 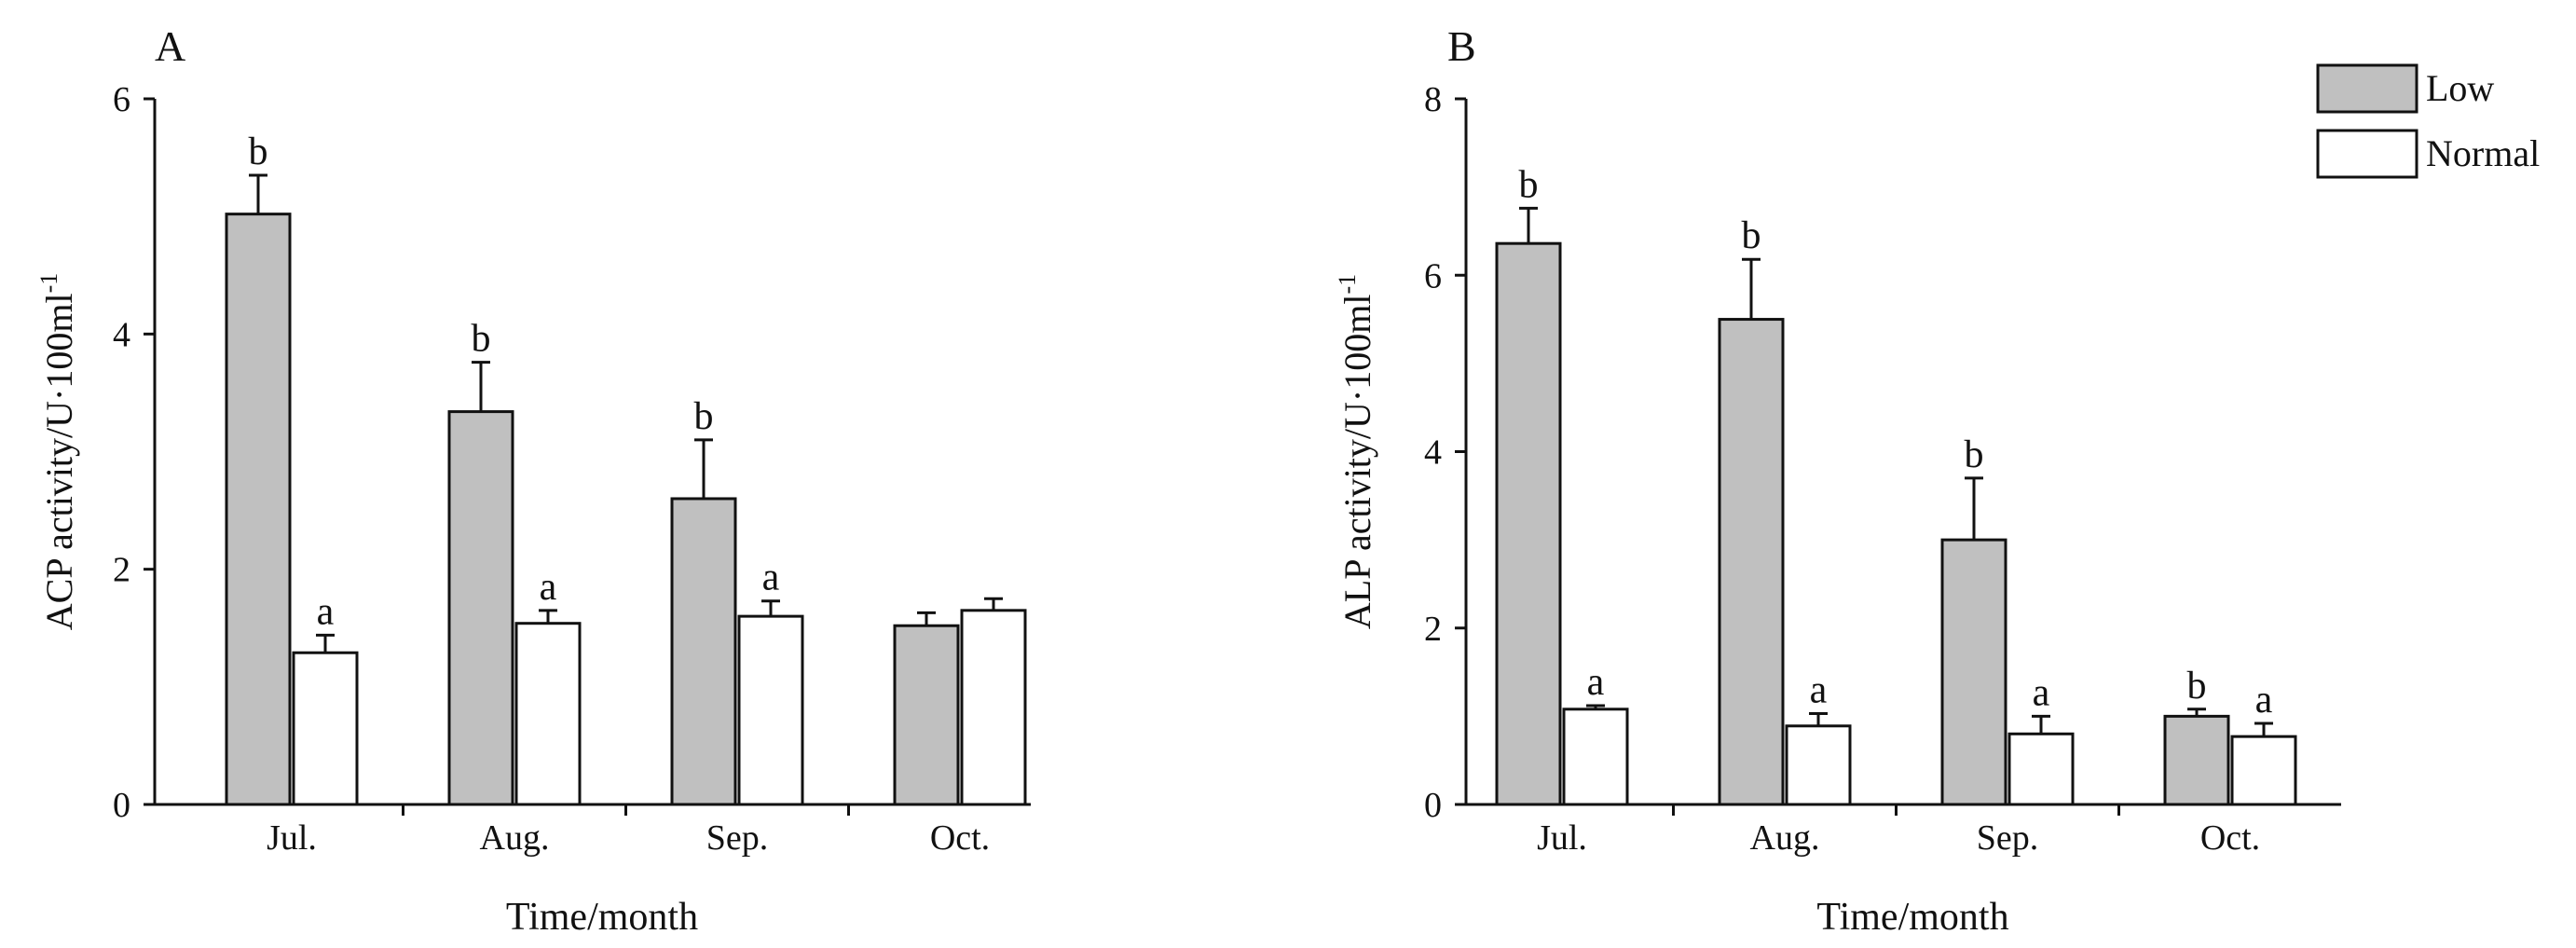 I want to click on y-axis-label-text: ACP activity/U·100ml, so click(x=59, y=461).